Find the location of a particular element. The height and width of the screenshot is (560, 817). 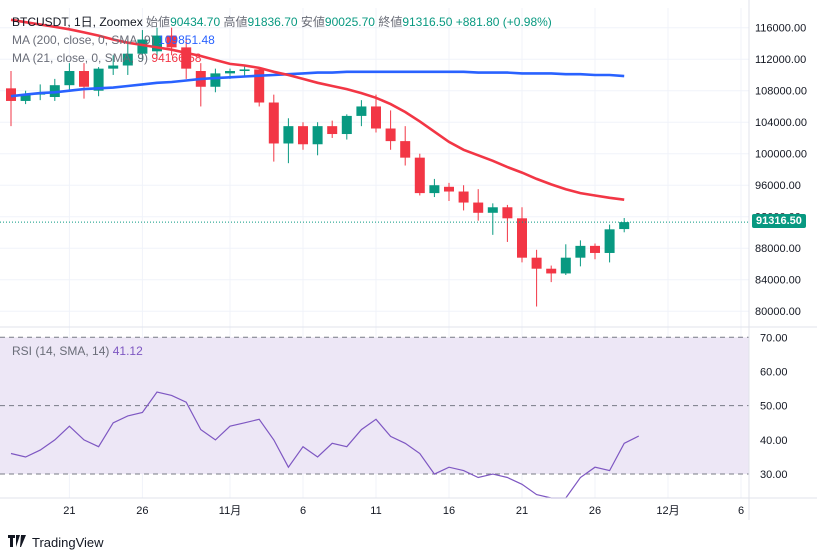

rsi-axis: 30.00 40.00 50.00 60.00 70.00 is located at coordinates (774, 406).